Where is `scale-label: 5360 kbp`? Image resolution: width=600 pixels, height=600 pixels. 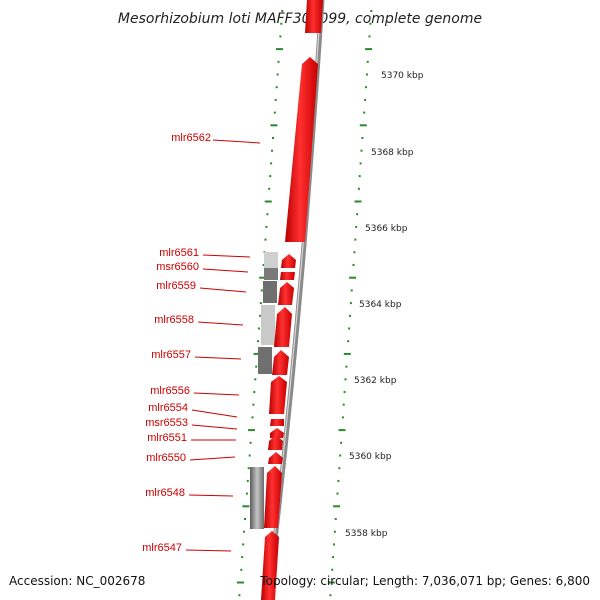 scale-label: 5360 kbp is located at coordinates (370, 457).